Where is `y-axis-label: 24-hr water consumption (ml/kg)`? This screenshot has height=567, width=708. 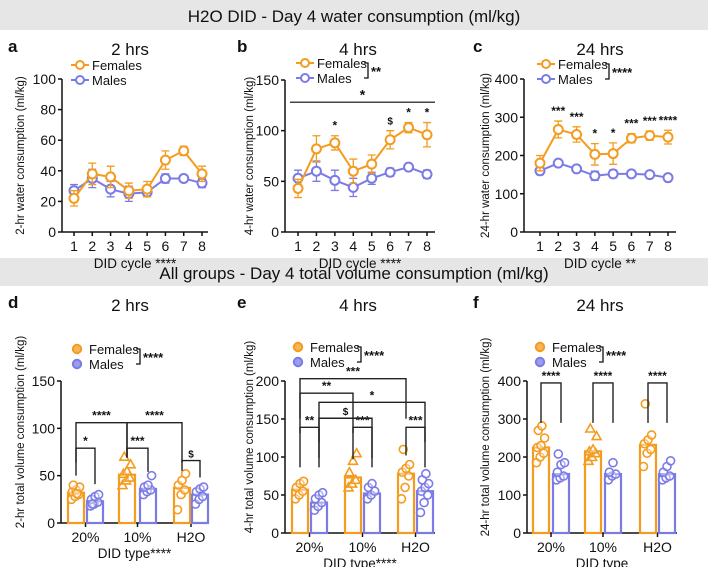
y-axis-label: 24-hr water consumption (ml/kg) is located at coordinates (486, 155).